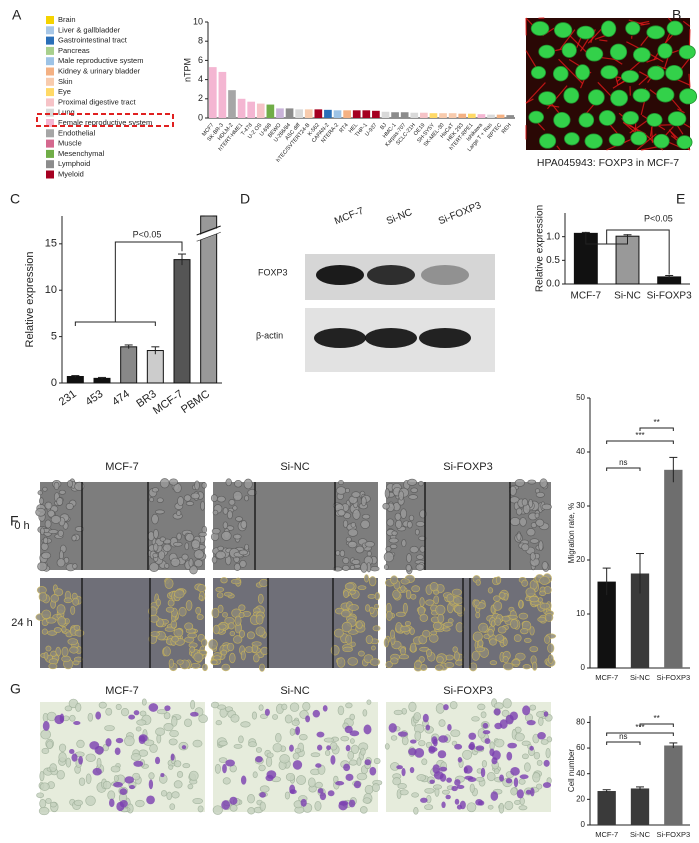 This screenshot has width=699, height=843. I want to click on legend-label: Female reproductive system, so click(105, 122).